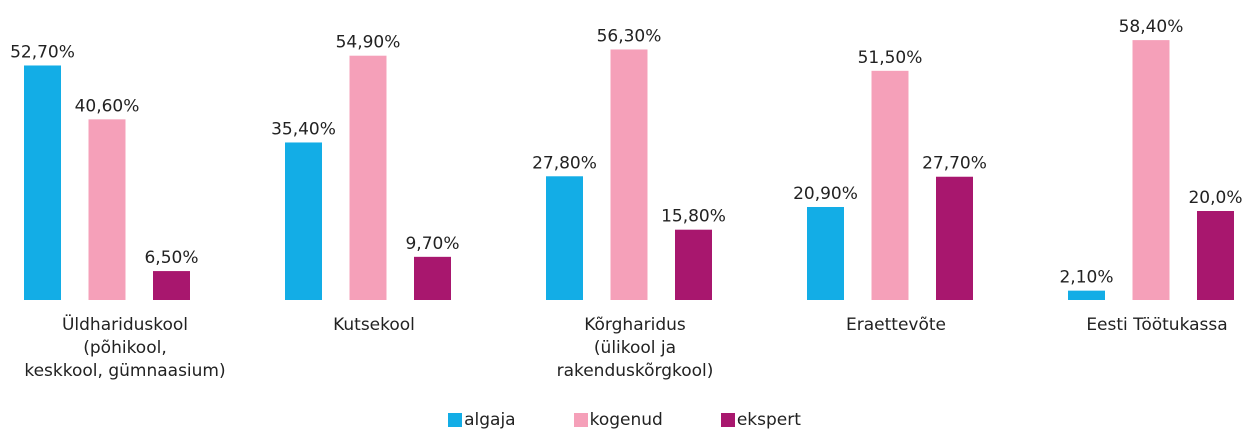  What do you see at coordinates (490, 420) in the screenshot?
I see `legend-label: algaja` at bounding box center [490, 420].